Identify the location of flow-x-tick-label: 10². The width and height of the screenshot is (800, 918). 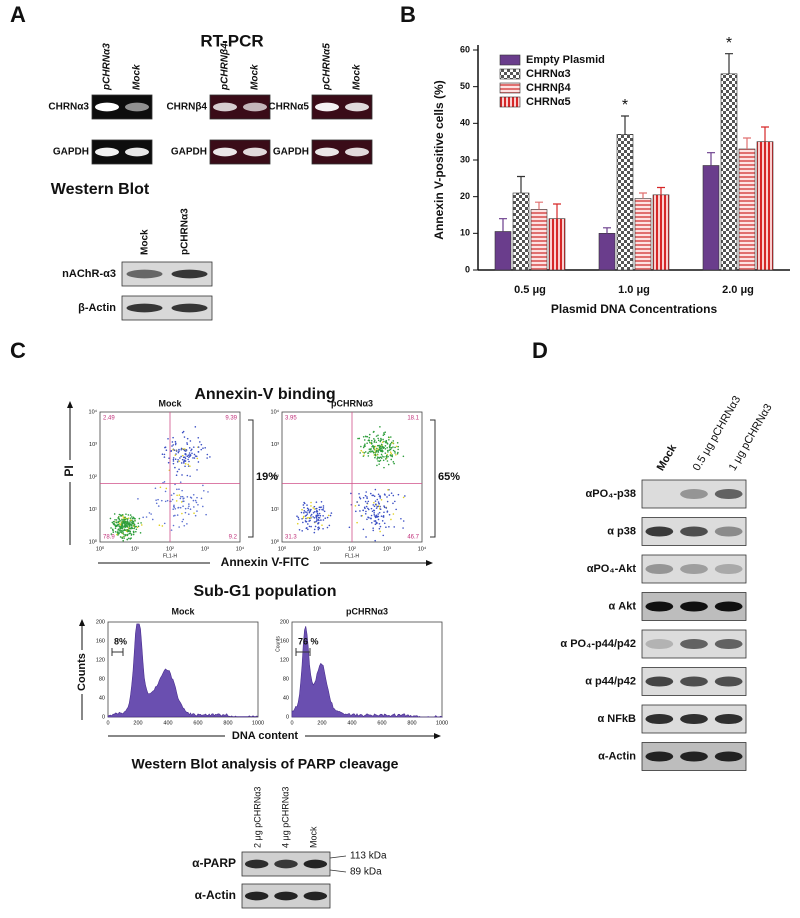
(352, 549).